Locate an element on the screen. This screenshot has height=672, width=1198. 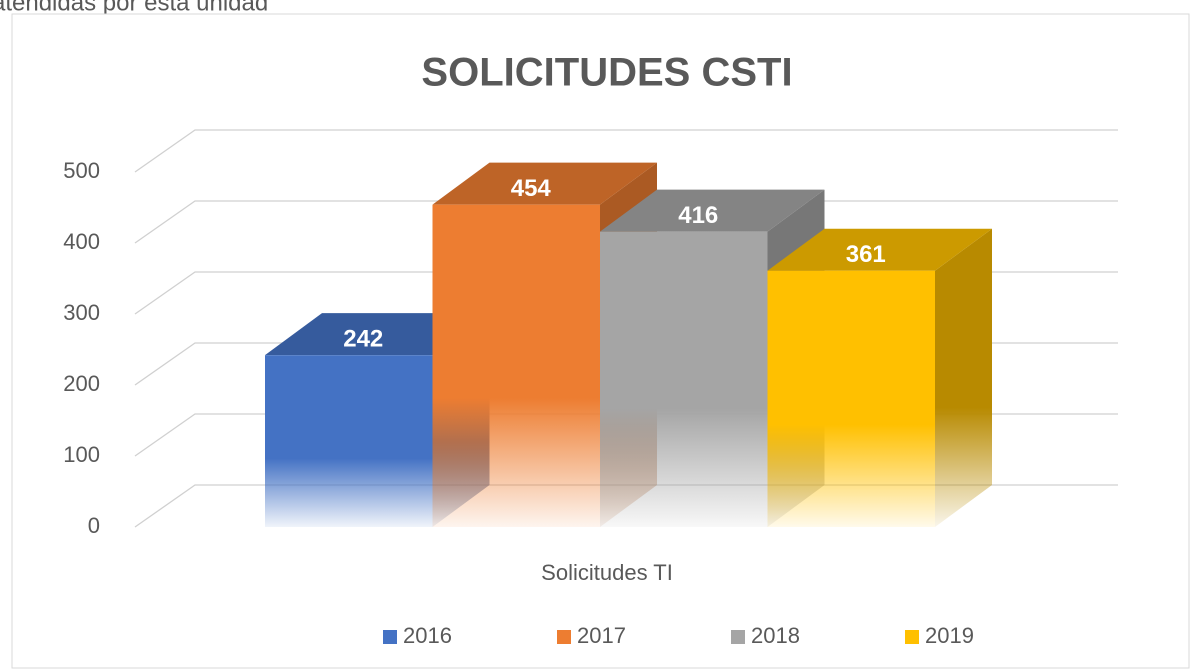
legend-label: 2019 is located at coordinates (949, 635).